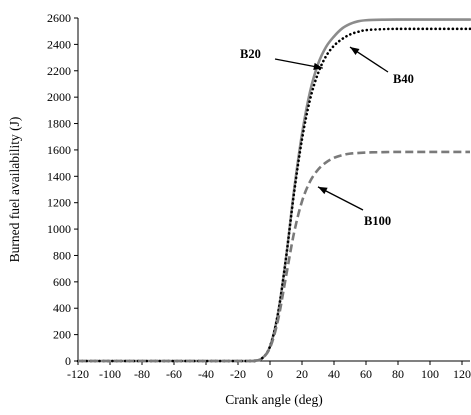 Image resolution: width=471 pixels, height=415 pixels. Describe the element at coordinates (110, 374) in the screenshot. I see `x-tick-label: -100` at that location.